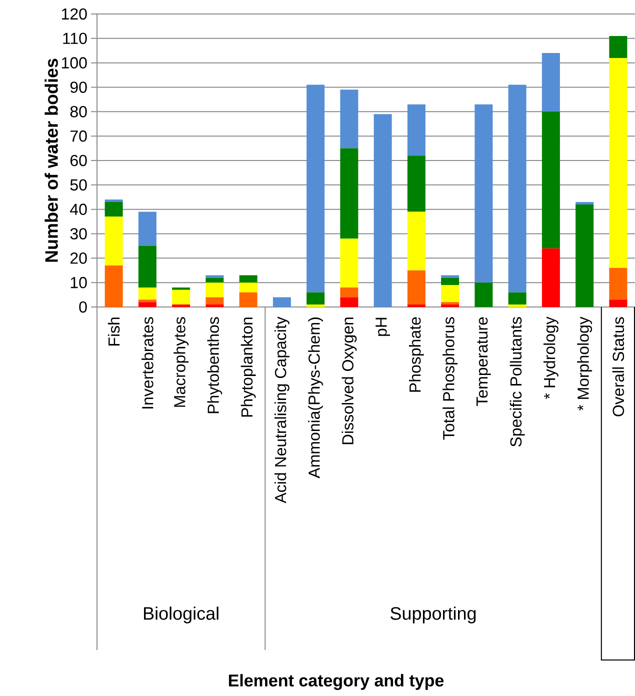 Image resolution: width=635 pixels, height=696 pixels. Describe the element at coordinates (78, 87) in the screenshot. I see `y-tick-label: 90` at that location.